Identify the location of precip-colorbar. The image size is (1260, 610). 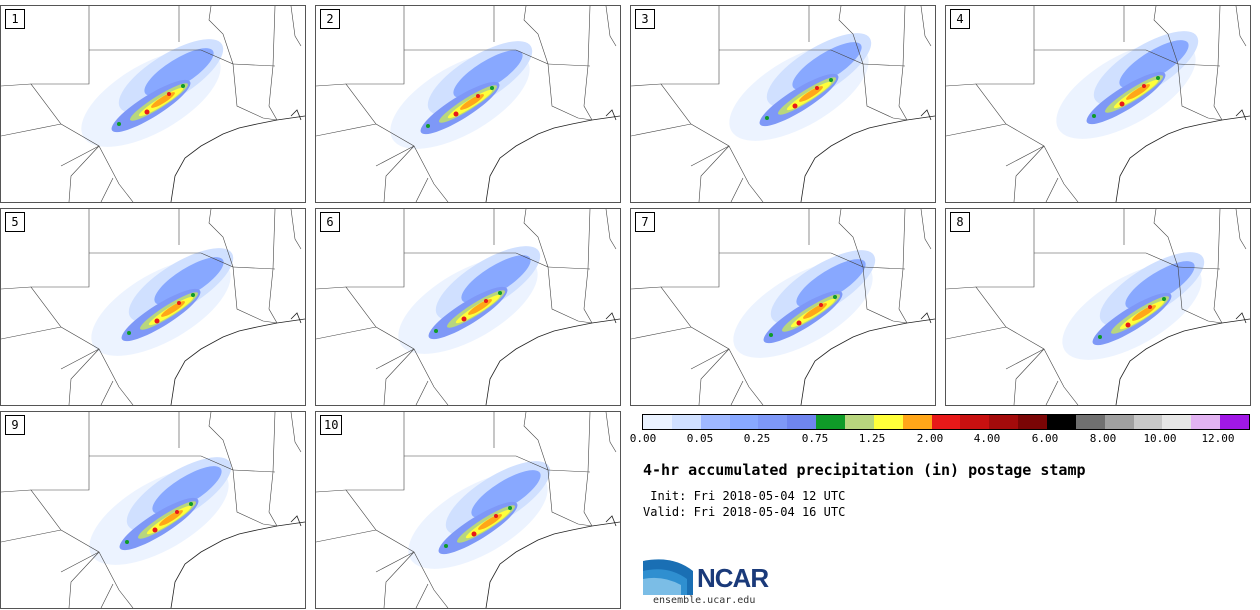
(946, 422).